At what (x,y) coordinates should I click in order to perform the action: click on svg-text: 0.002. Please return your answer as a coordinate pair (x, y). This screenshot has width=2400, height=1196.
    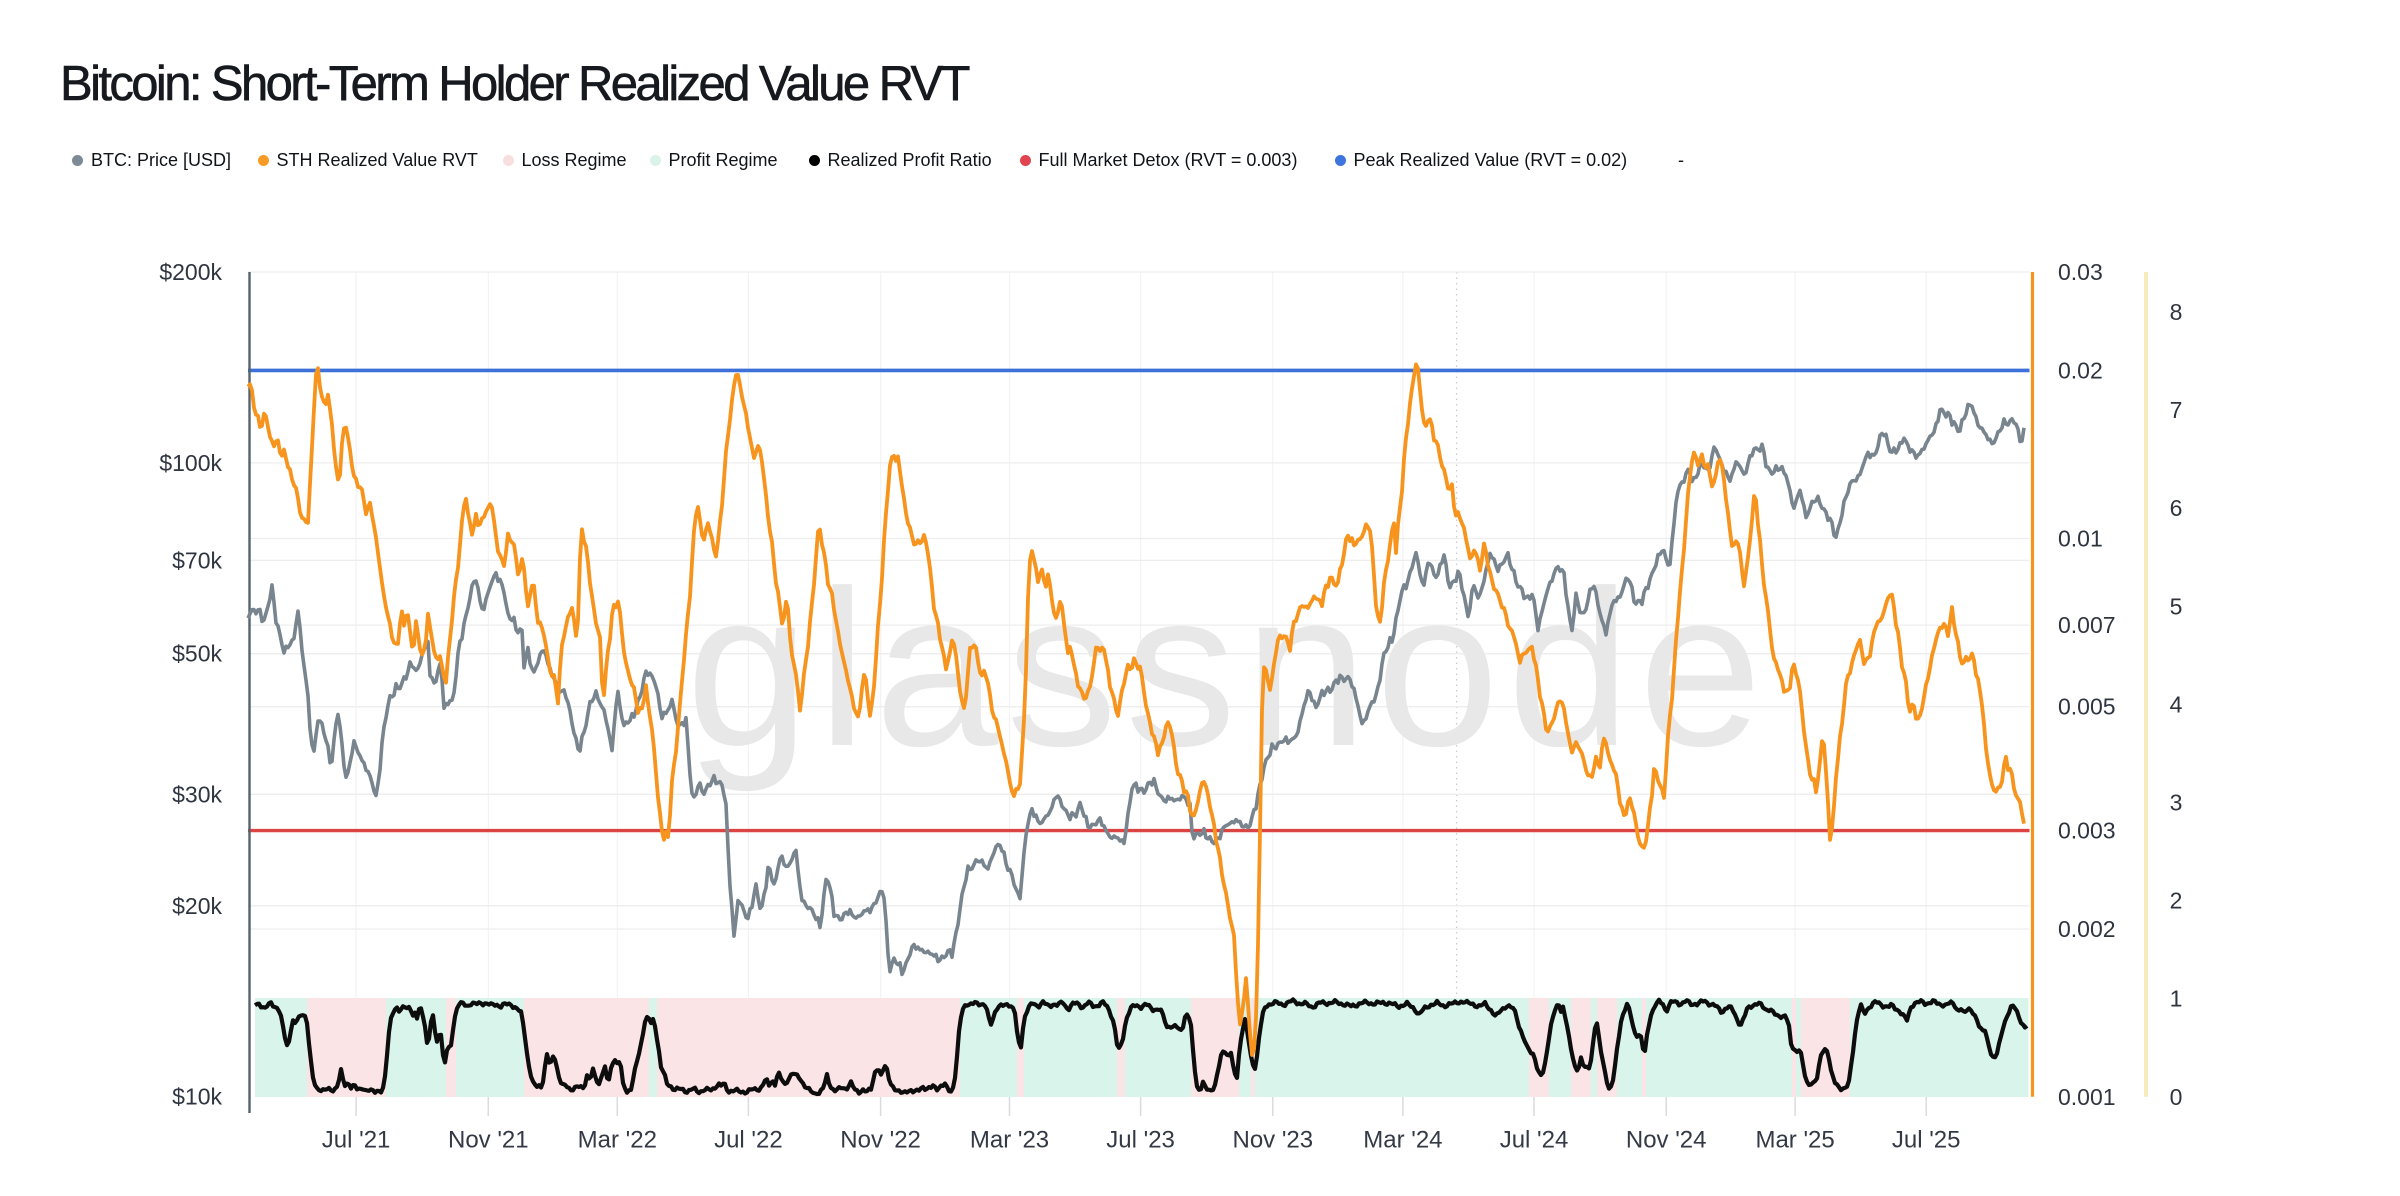
    Looking at the image, I should click on (2087, 929).